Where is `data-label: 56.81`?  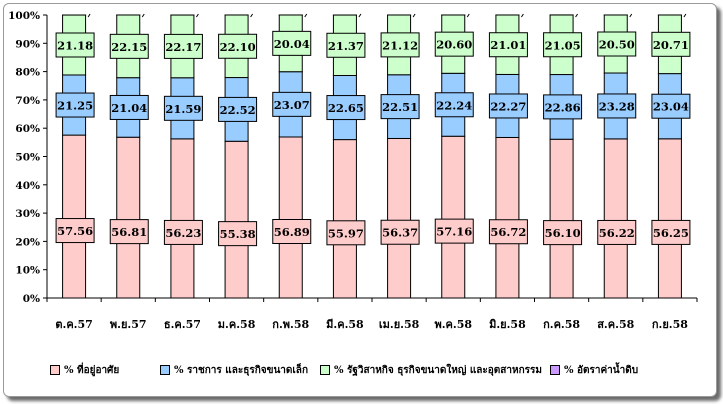
data-label: 56.81 is located at coordinates (129, 232).